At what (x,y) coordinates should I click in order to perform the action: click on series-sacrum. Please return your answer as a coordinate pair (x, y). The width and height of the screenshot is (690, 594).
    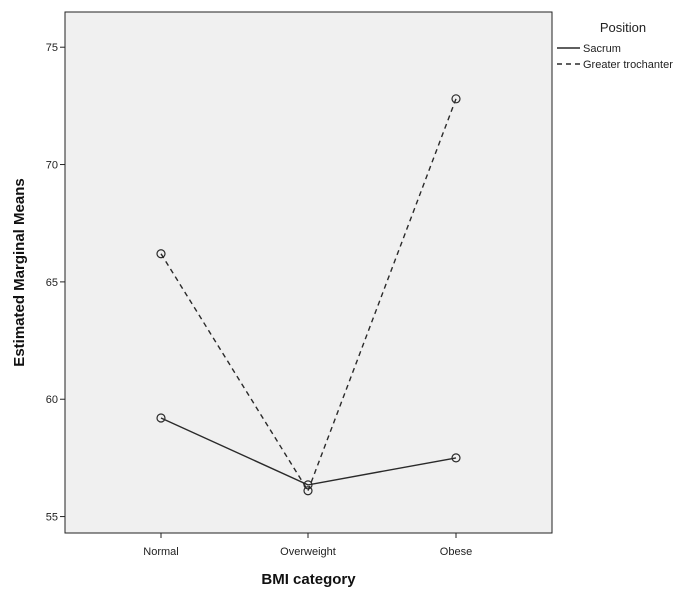
    Looking at the image, I should click on (308, 451).